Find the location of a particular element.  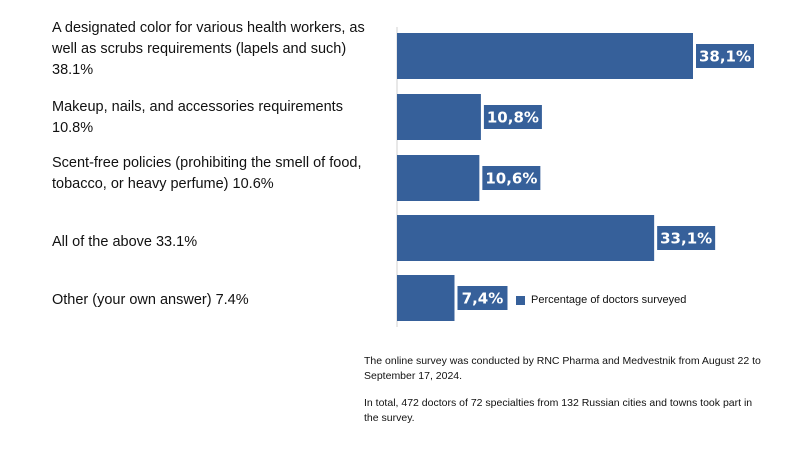

data-label-3: 33,1% is located at coordinates (686, 239).